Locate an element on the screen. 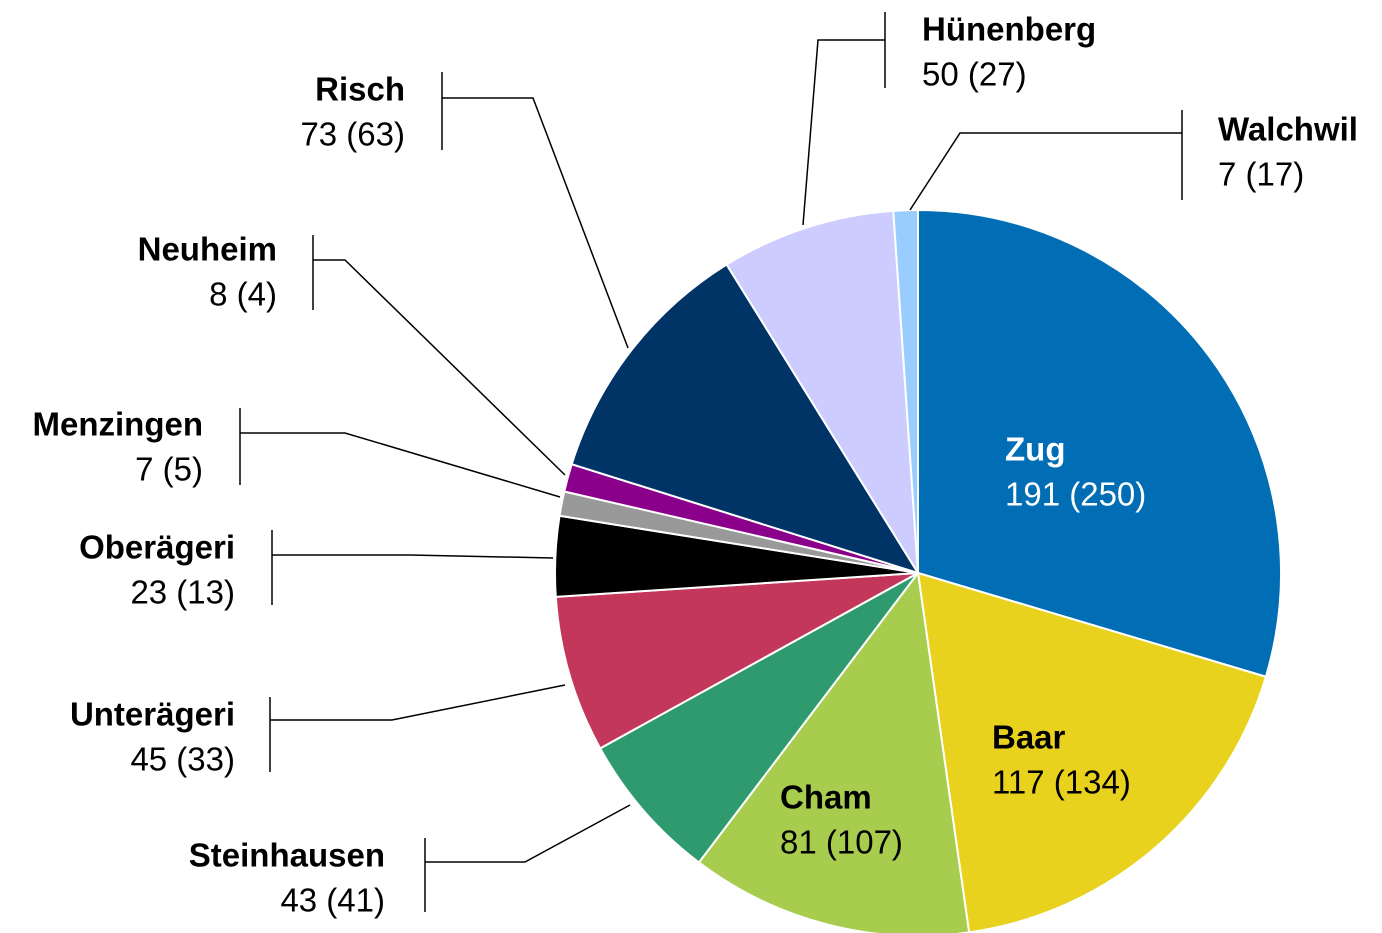 The image size is (1382, 933). slice-name: Risch is located at coordinates (360, 89).